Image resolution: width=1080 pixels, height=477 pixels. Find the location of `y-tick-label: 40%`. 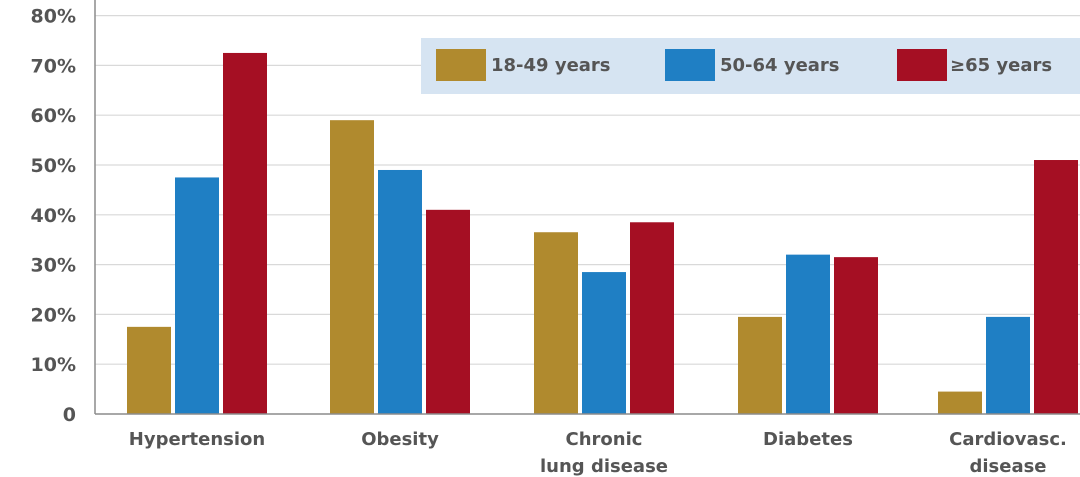

y-tick-label: 40% is located at coordinates (53, 216).